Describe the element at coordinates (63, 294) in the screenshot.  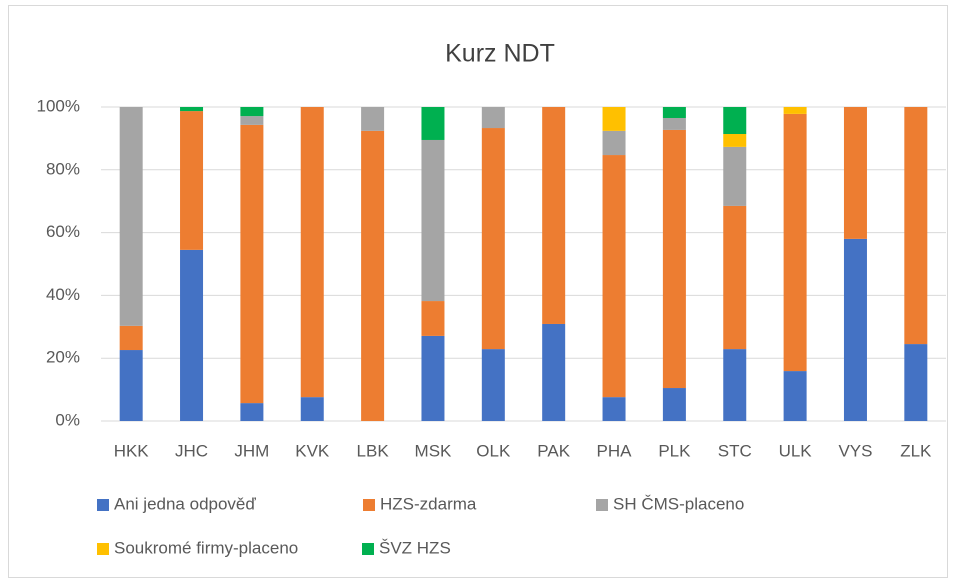
I see `y-tick-label: 40%` at that location.